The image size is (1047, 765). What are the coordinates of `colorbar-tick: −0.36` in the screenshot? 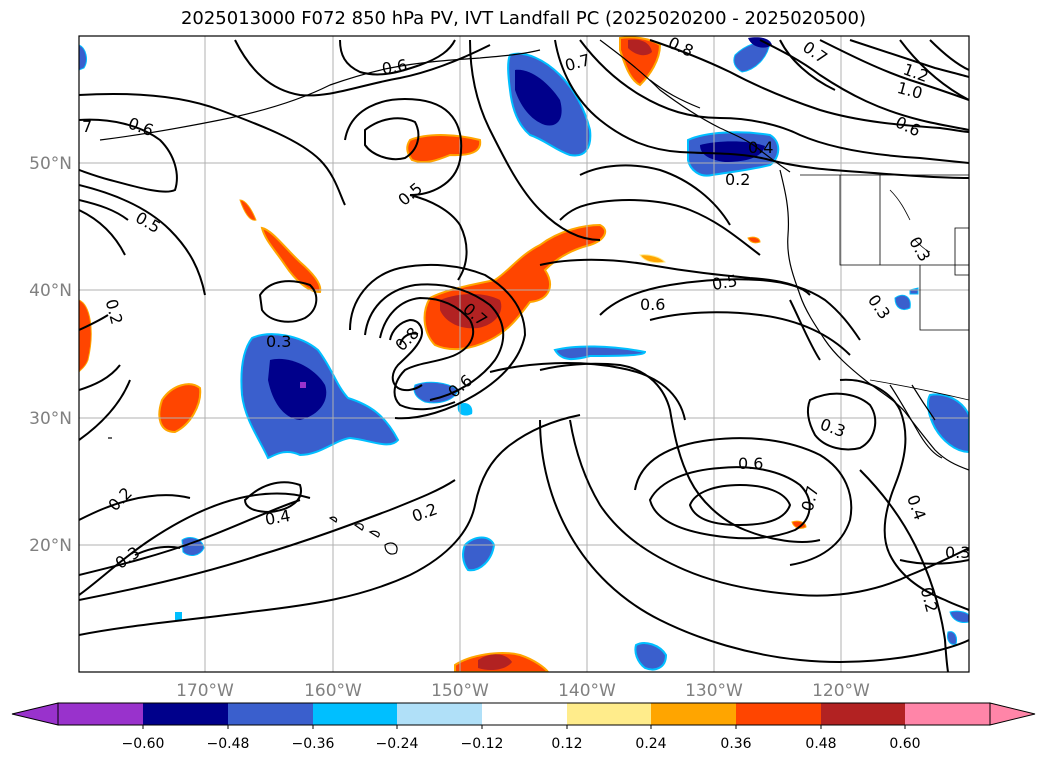 It's located at (313, 744).